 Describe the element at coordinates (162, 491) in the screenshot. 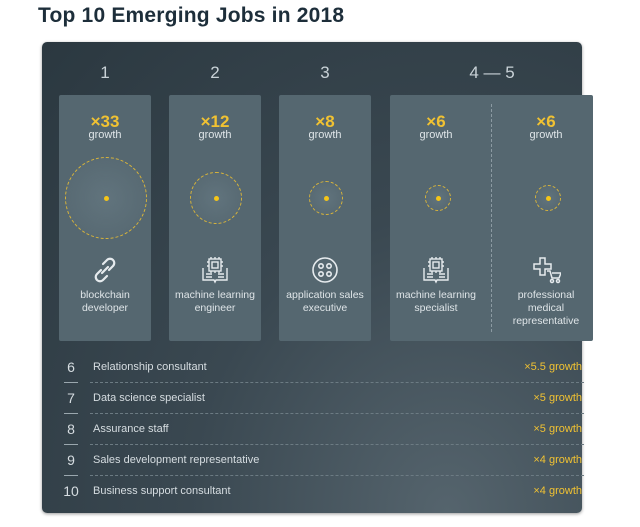

I see `job-name: Business support consultant` at that location.